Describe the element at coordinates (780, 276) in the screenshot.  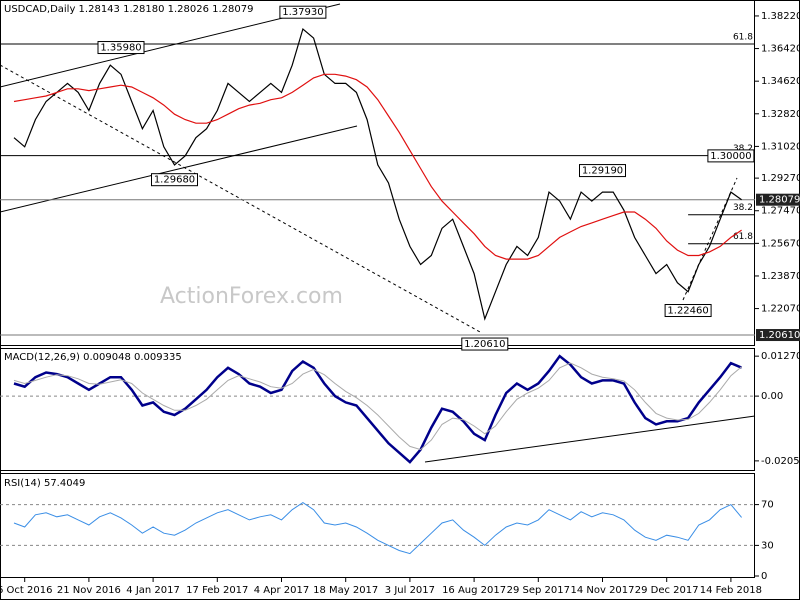
I see `y-tick-label: 1.23870` at that location.